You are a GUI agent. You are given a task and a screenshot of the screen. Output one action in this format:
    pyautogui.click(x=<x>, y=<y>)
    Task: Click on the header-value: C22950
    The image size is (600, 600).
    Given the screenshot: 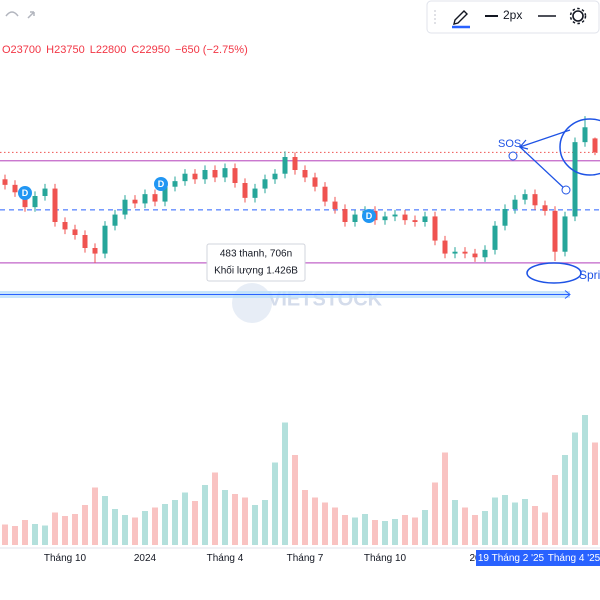 What is the action you would take?
    pyautogui.click(x=150, y=50)
    